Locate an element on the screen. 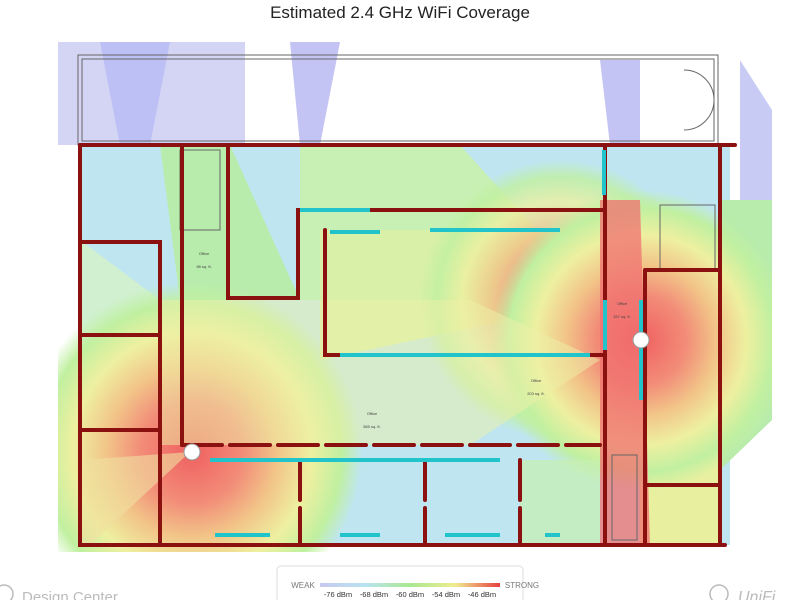 This screenshot has width=800, height=600. footer: Design Center UniFi is located at coordinates (388, 592).